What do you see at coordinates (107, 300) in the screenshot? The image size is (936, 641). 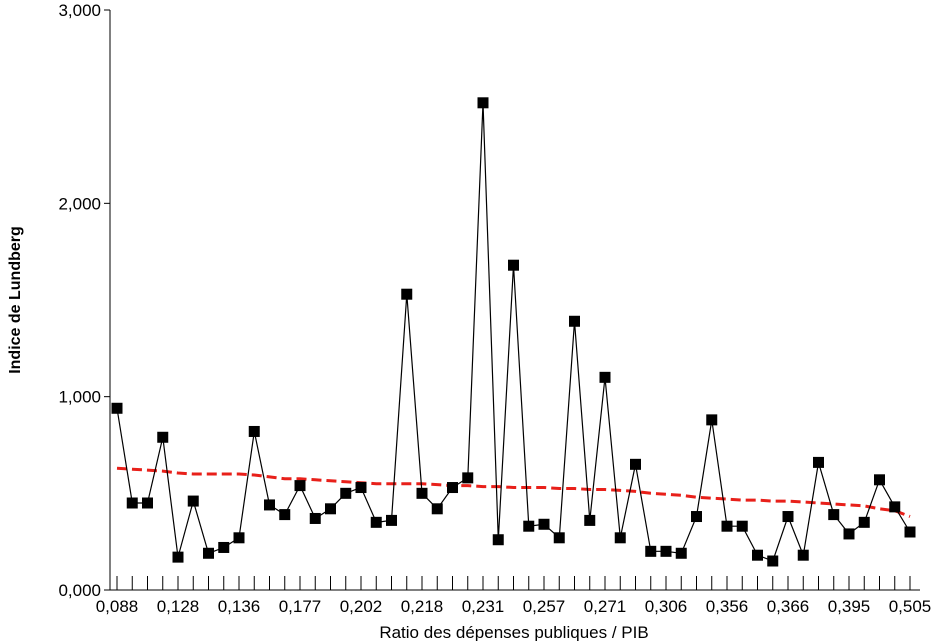 I see `y-tick-marks` at bounding box center [107, 300].